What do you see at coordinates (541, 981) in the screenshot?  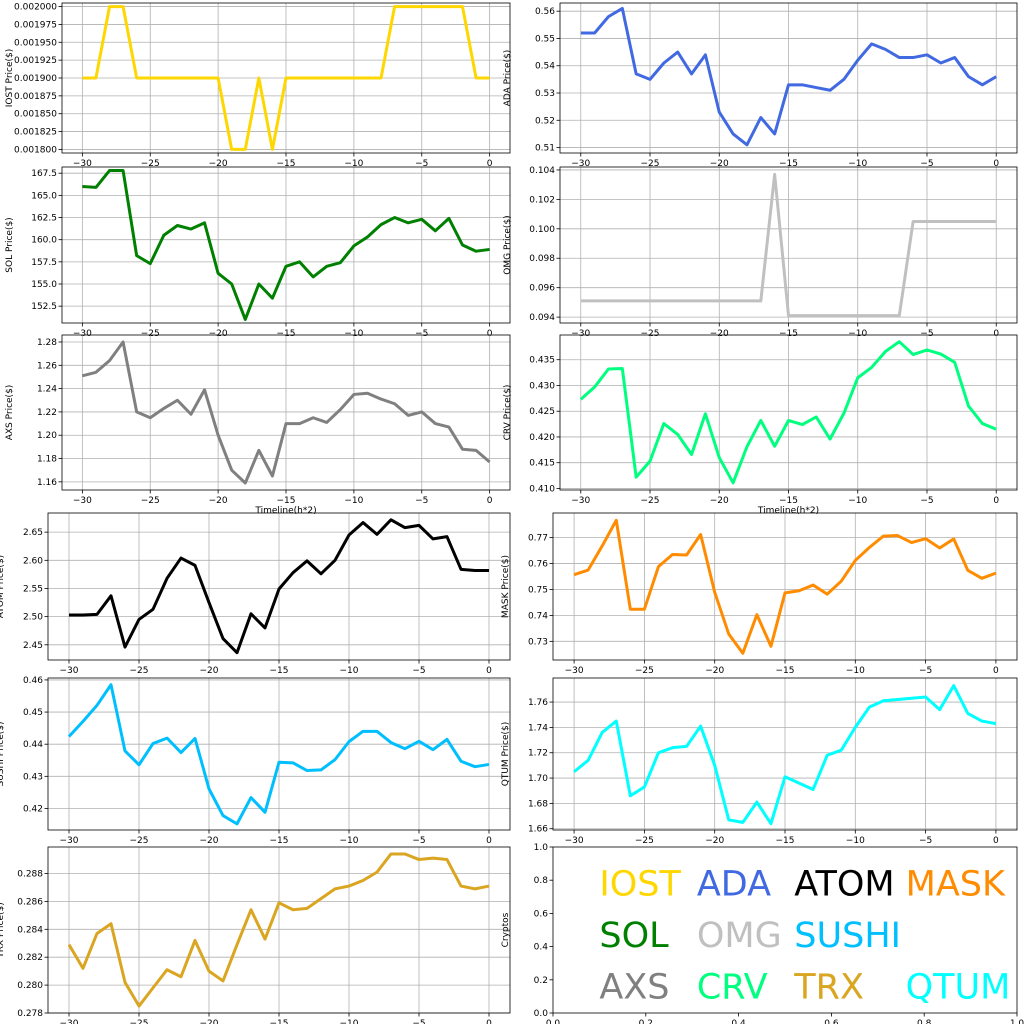 I see `y-tick-label: 0.2` at bounding box center [541, 981].